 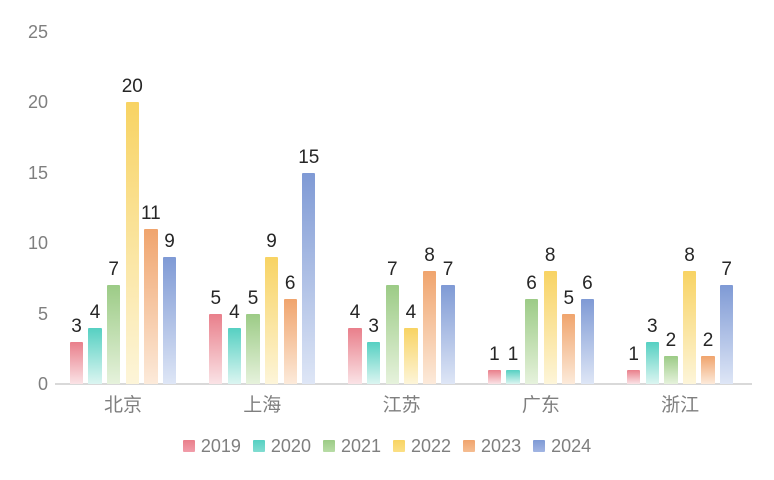 What do you see at coordinates (271, 320) in the screenshot?
I see `bar-2022-上海` at bounding box center [271, 320].